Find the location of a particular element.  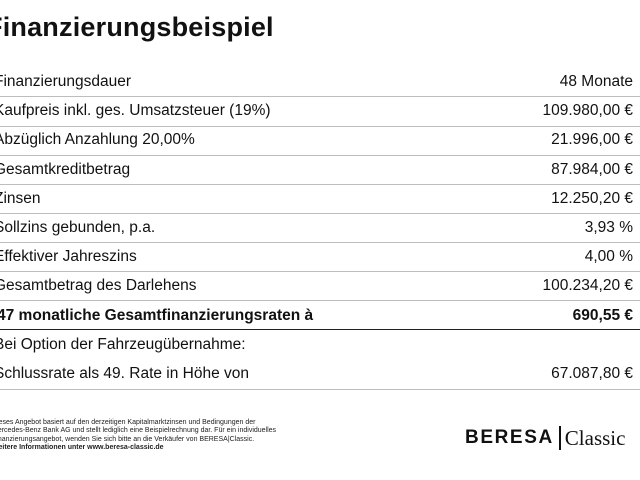

logo-brand: BERESA is located at coordinates (509, 437).